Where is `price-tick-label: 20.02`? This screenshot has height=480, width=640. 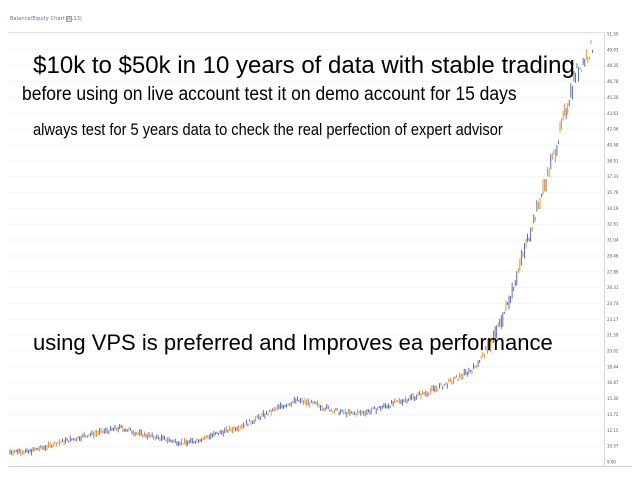
price-tick-label: 20.02 is located at coordinates (613, 351).